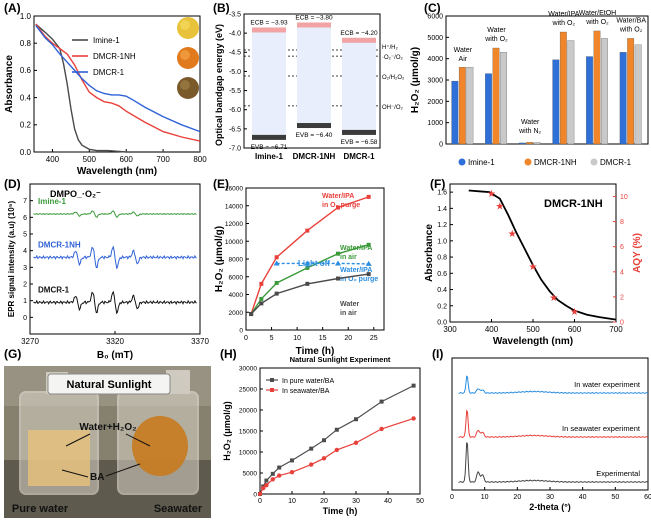 This screenshot has width=651, height=521. I want to click on y2-tick-label: 2, so click(622, 297).